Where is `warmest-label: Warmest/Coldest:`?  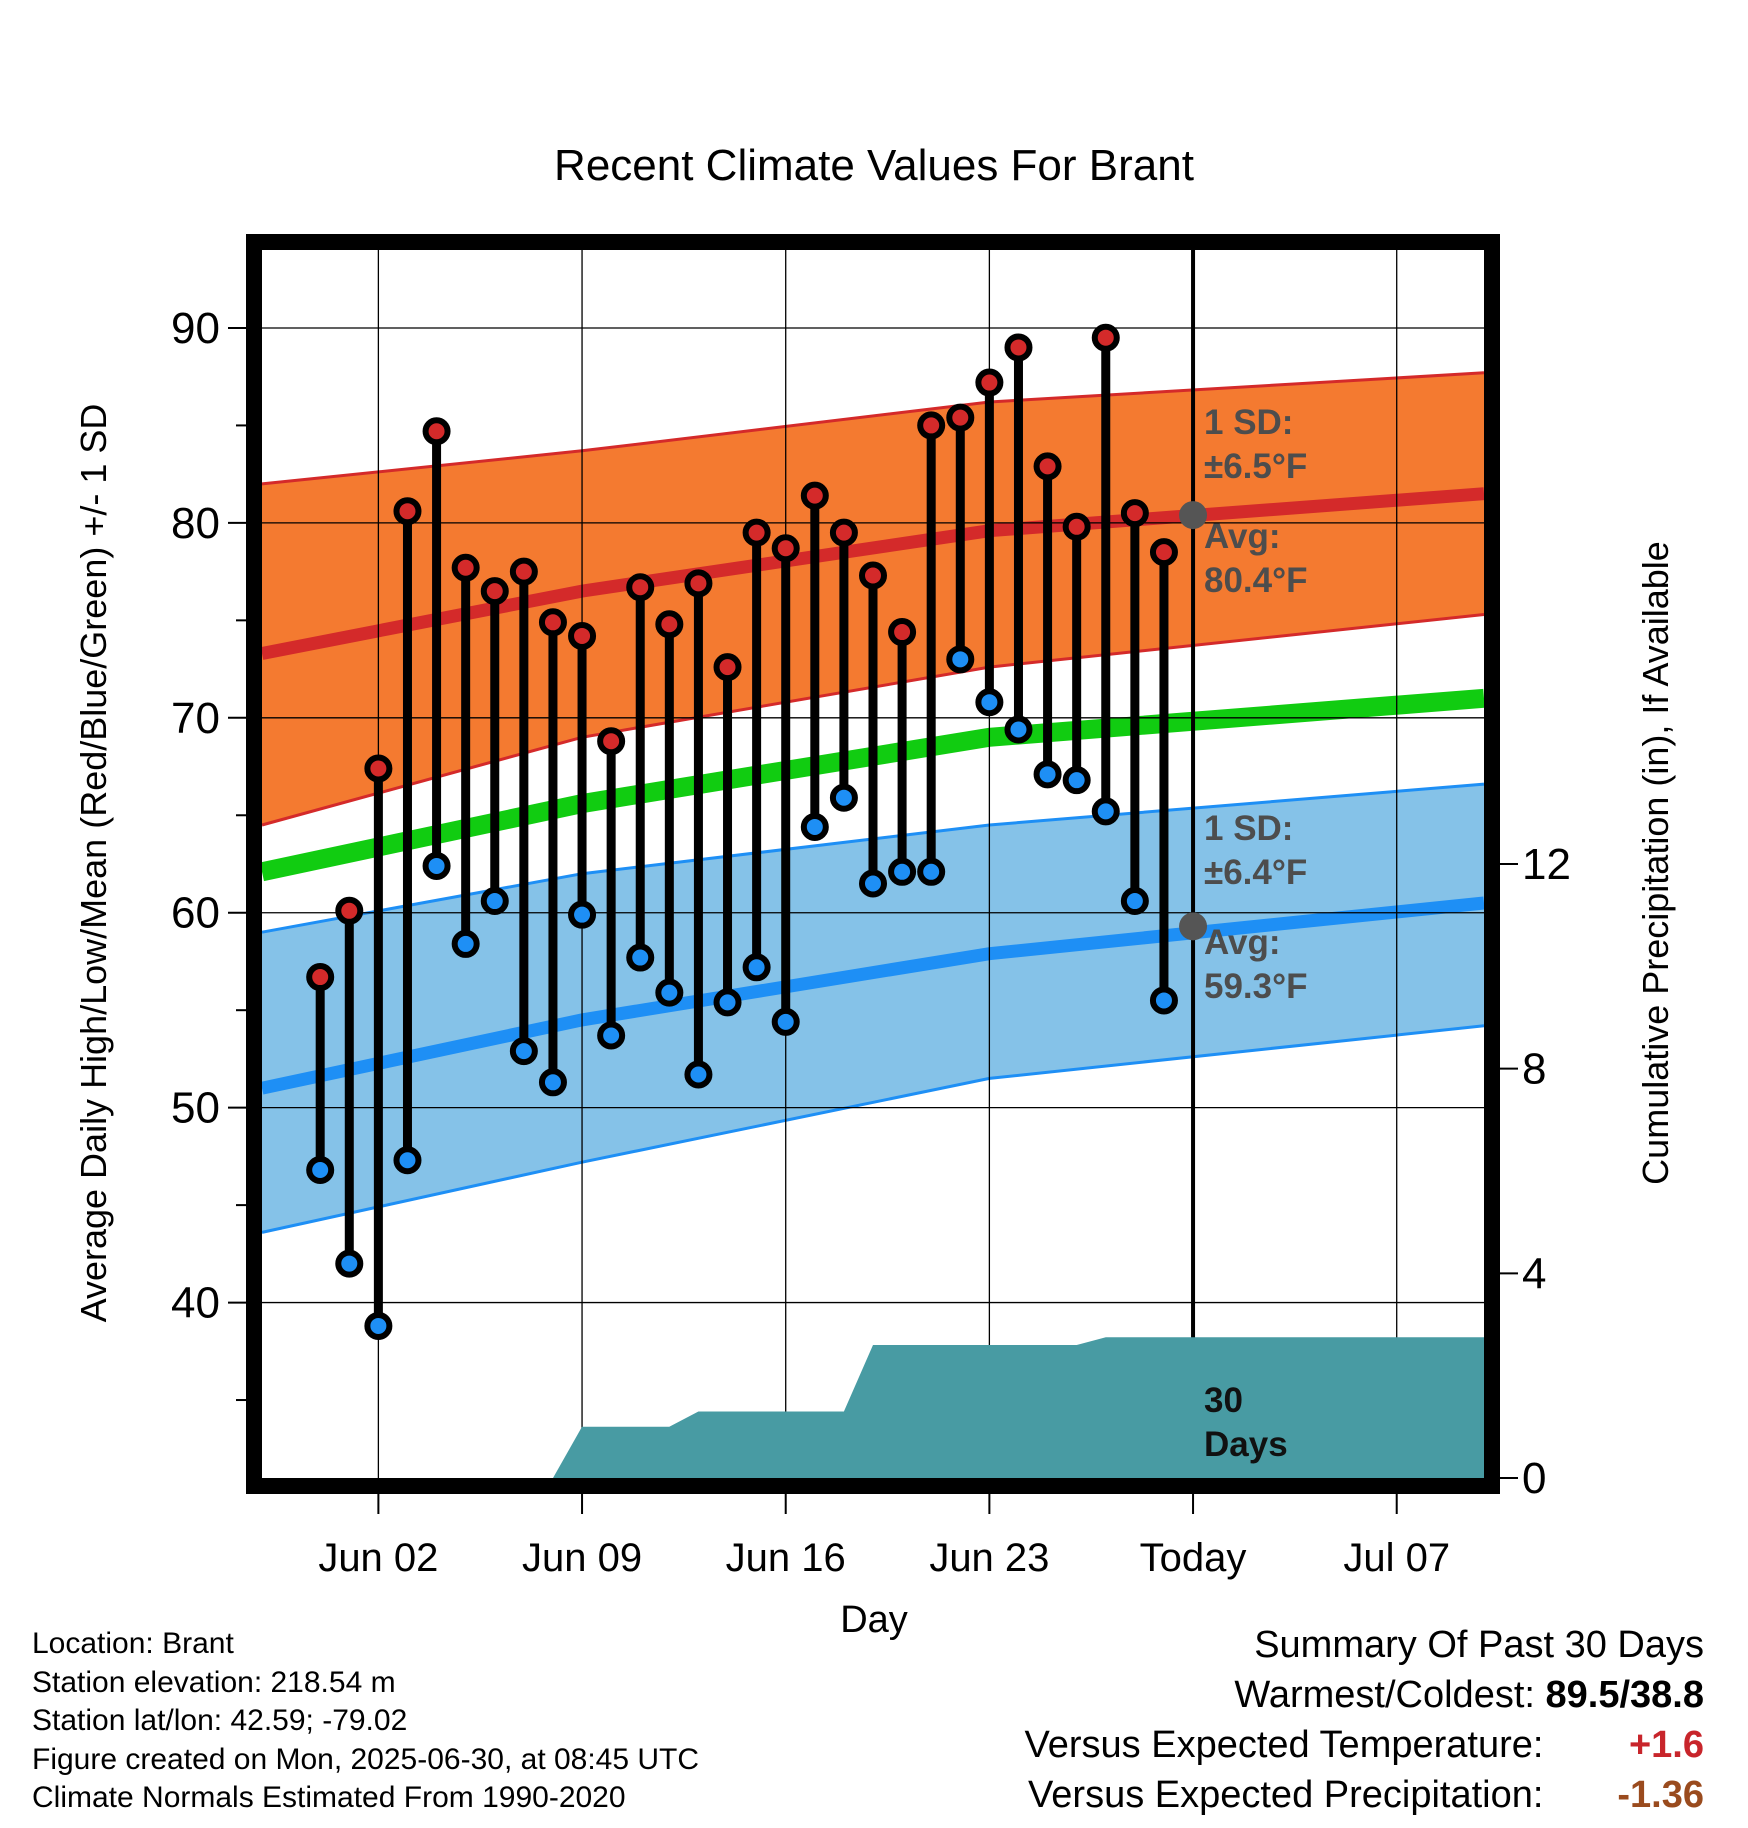 warmest-label: Warmest/Coldest: is located at coordinates (1384, 1695).